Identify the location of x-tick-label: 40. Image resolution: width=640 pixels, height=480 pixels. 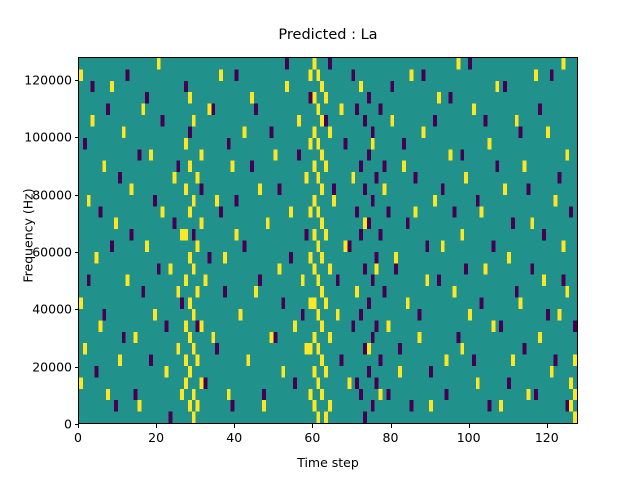
(234, 437).